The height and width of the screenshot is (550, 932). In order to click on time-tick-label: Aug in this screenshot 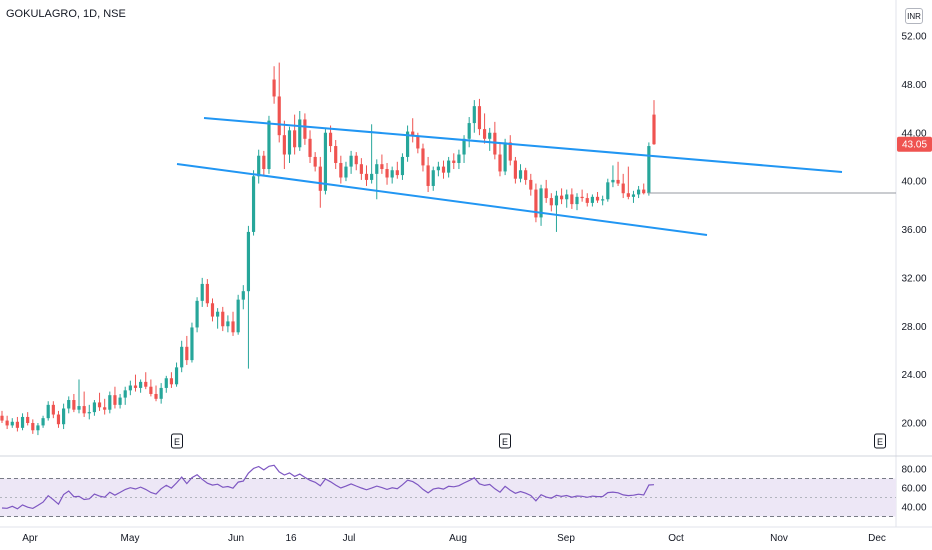, I will do `click(458, 538)`.